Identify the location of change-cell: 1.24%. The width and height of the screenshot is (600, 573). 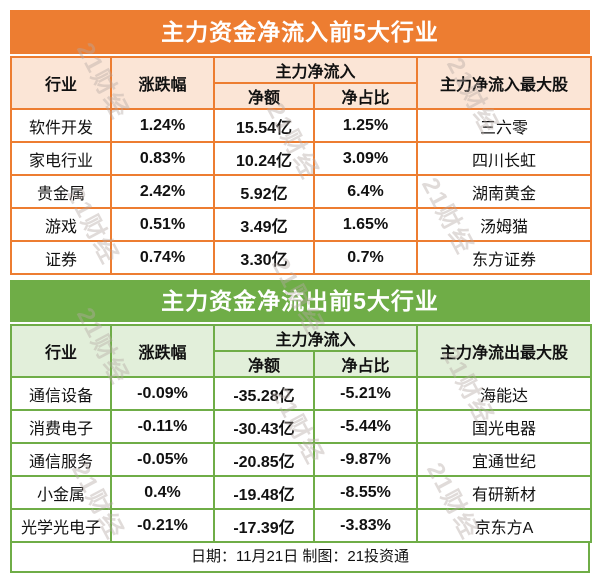
(162, 125).